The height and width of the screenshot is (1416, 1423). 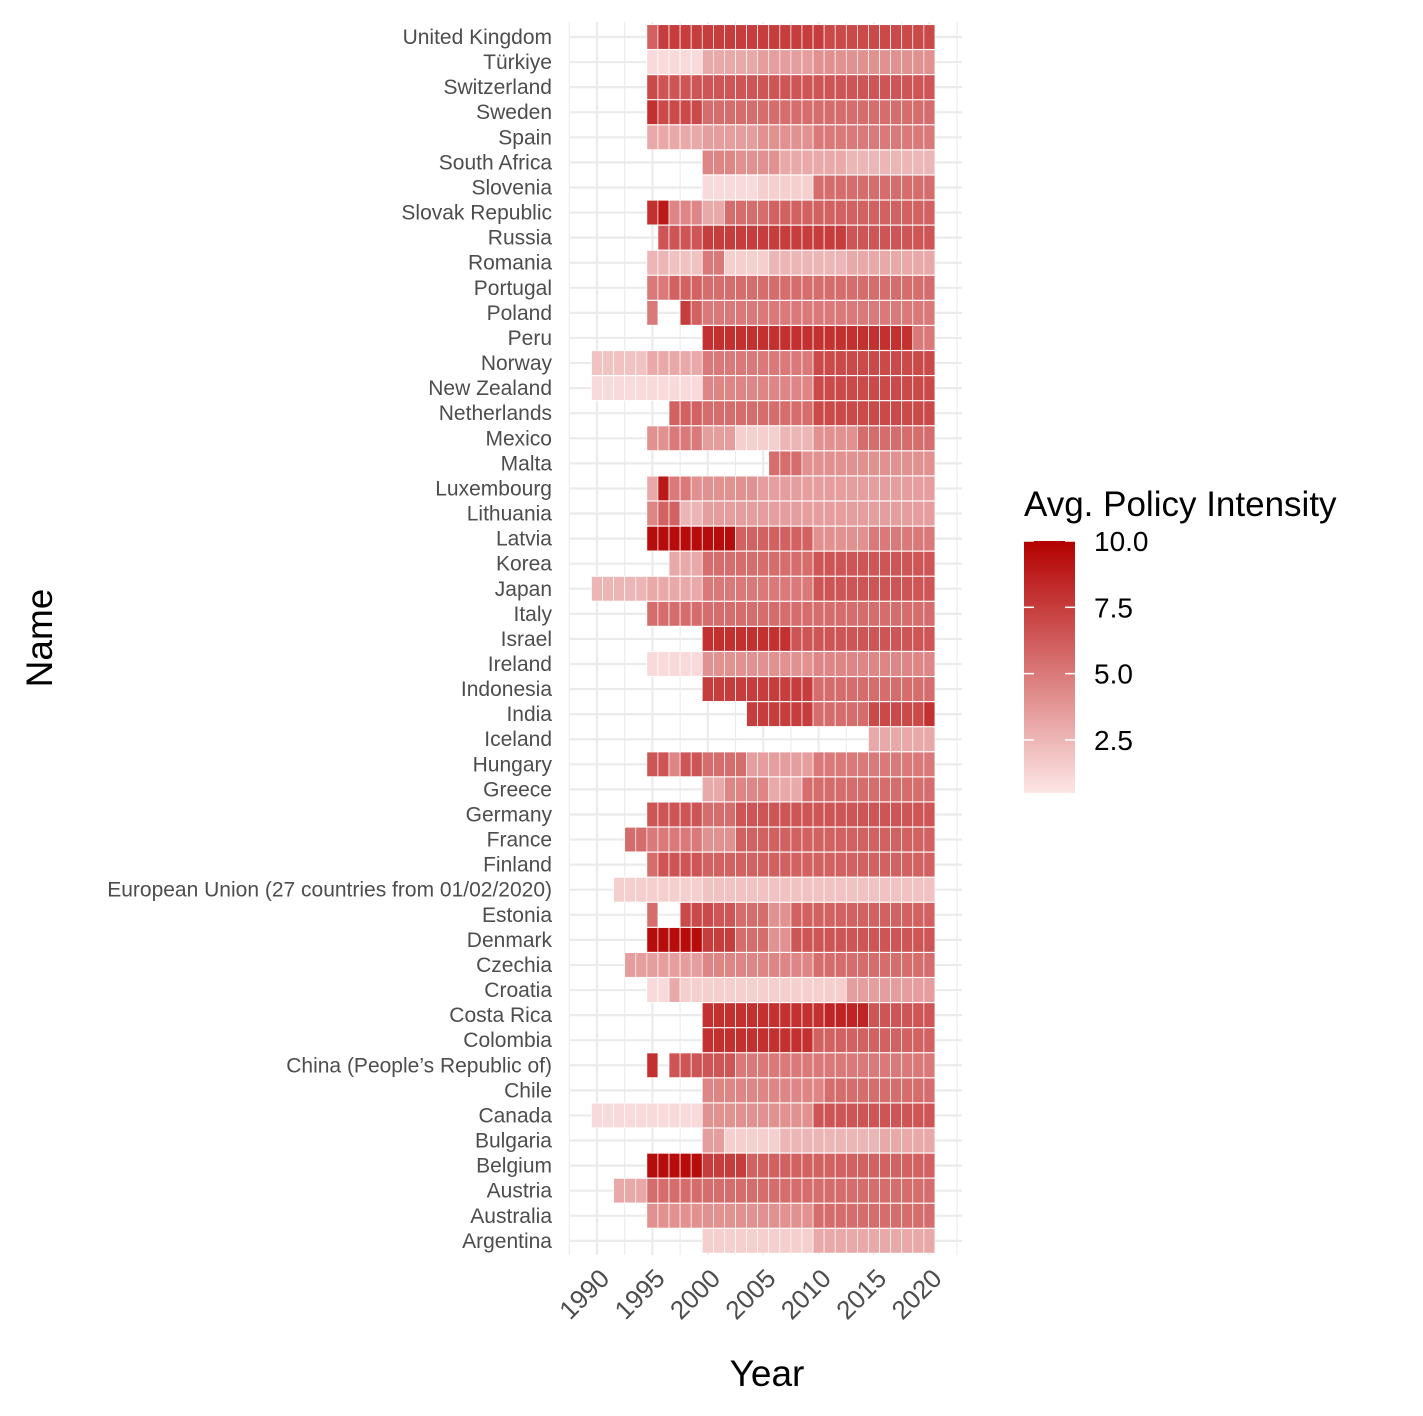 What do you see at coordinates (530, 338) in the screenshot?
I see `y-tick-label: Peru` at bounding box center [530, 338].